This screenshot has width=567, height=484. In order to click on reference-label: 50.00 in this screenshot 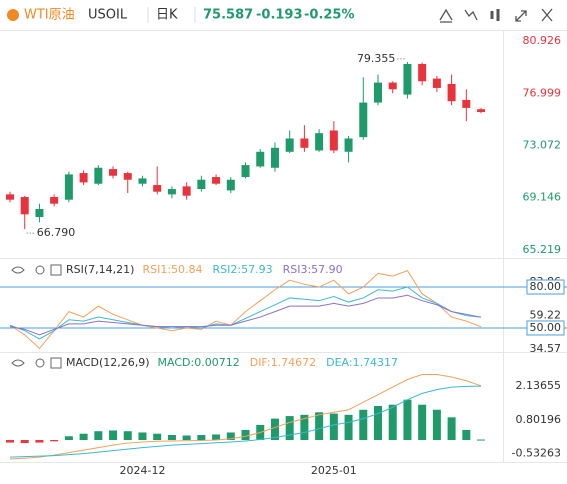, I will do `click(546, 327)`.